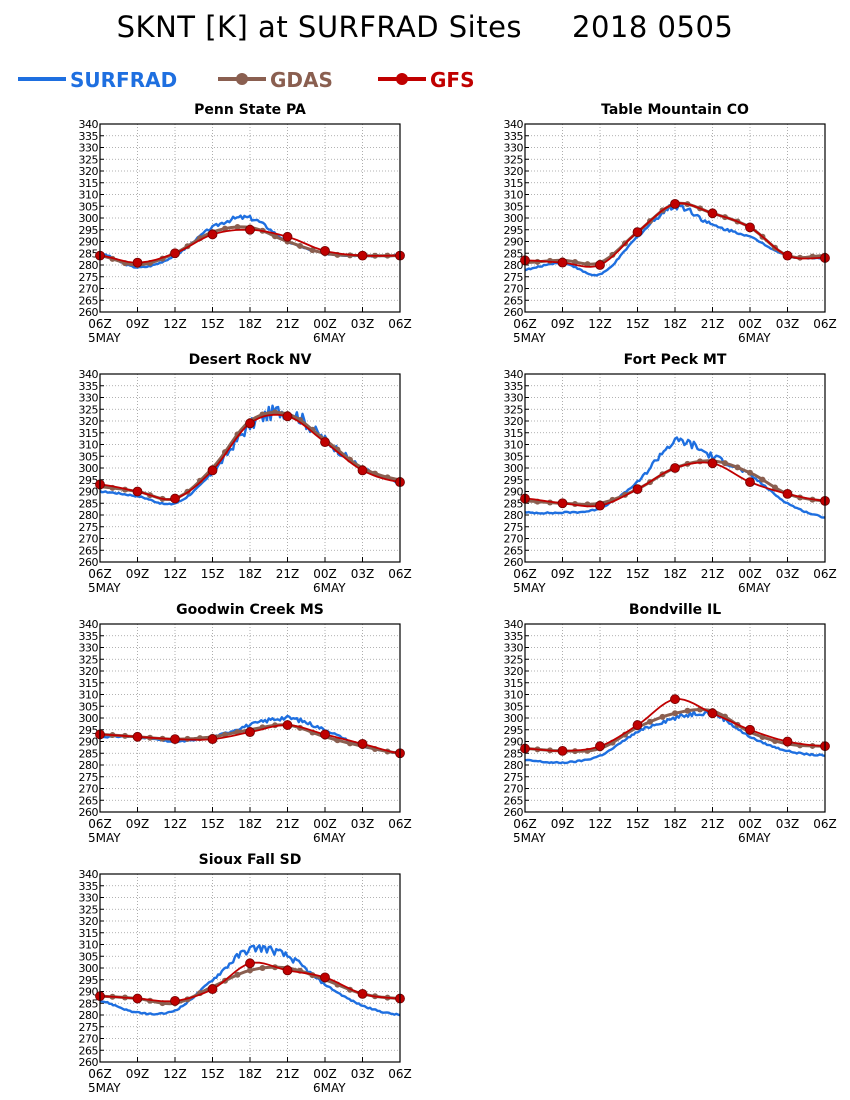 The width and height of the screenshot is (850, 1100). Describe the element at coordinates (675, 360) in the screenshot. I see `panel-title: Fort Peck MT` at that location.